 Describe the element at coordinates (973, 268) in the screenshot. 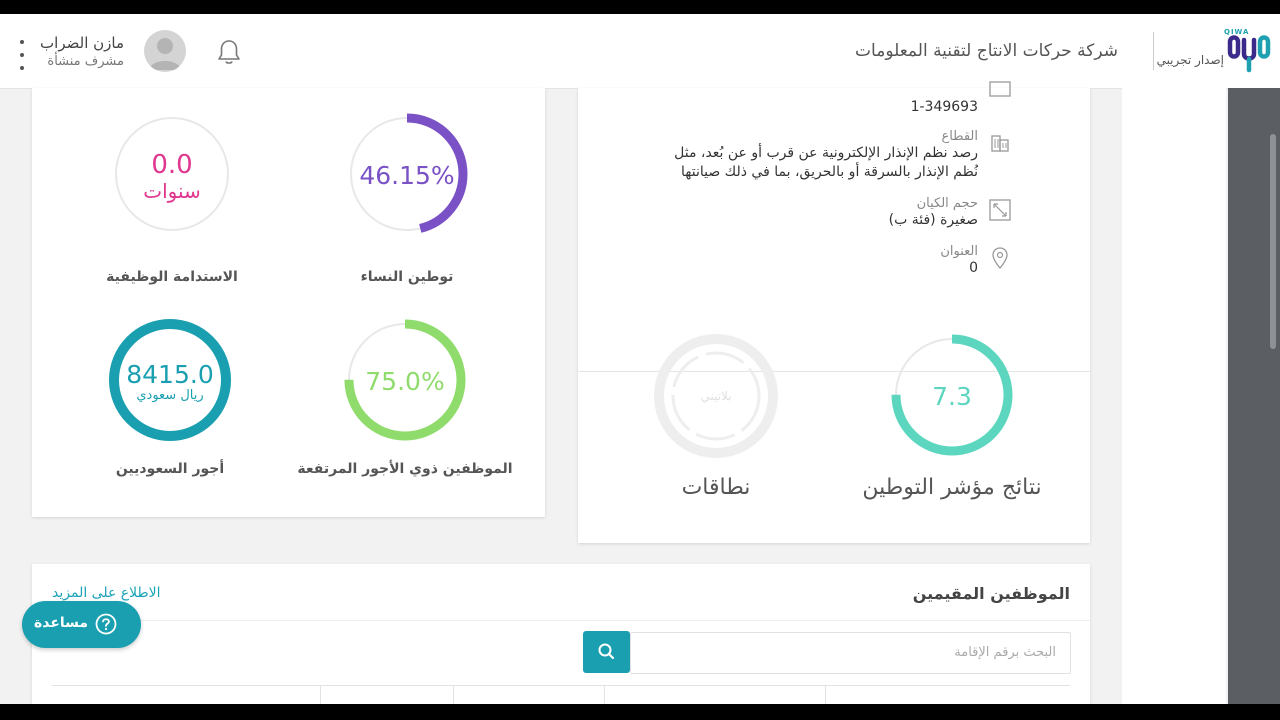

I see `address-value: 0` at that location.